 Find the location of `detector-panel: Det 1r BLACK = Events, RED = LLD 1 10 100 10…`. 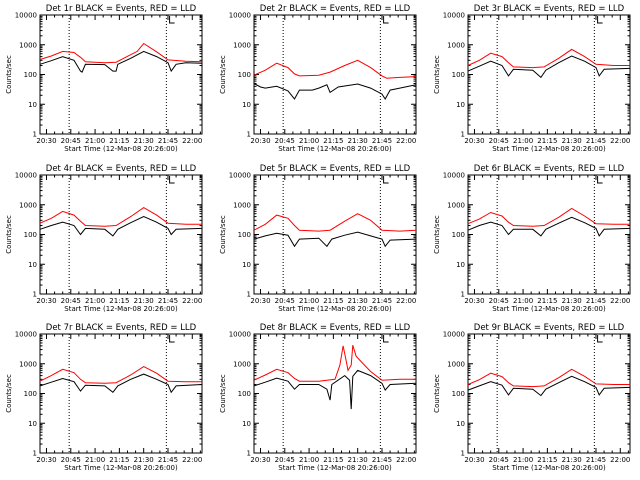

detector-panel: Det 1r BLACK = Events, RED = LLD 1 10 100 10… is located at coordinates (104, 78).